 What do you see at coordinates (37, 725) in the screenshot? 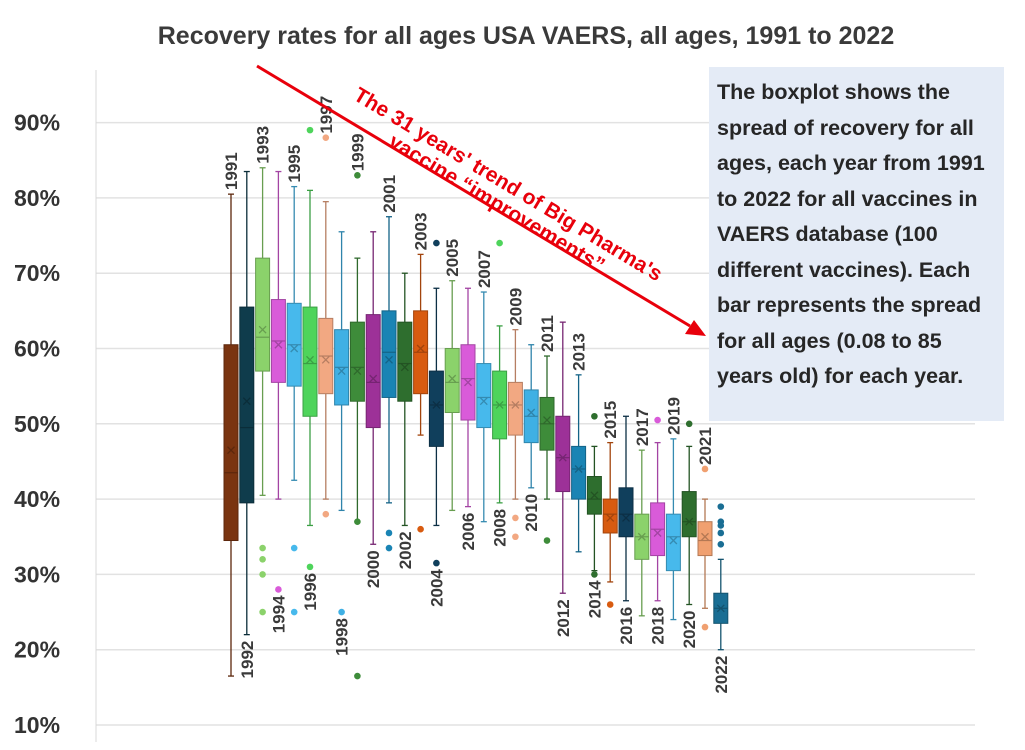
I see `y-tick-label: 10%` at bounding box center [37, 725].